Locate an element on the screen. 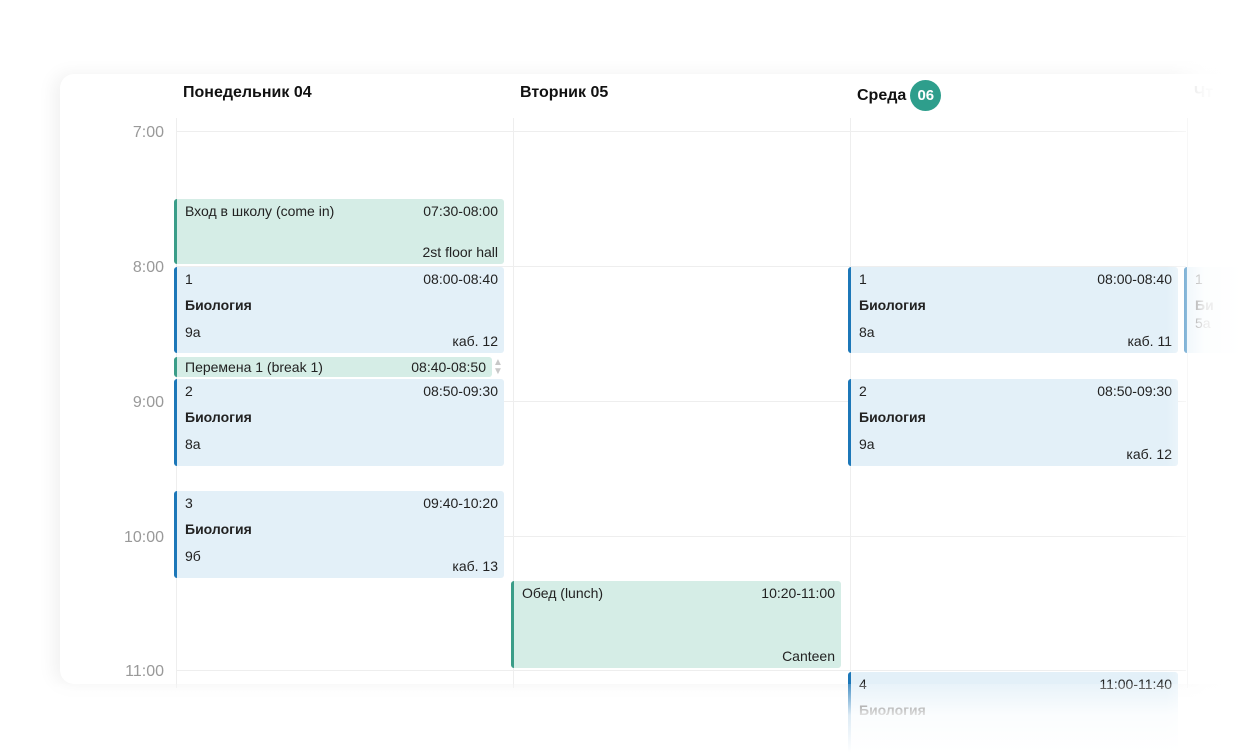 This screenshot has width=1242, height=753. day-header-label: Вторник 05 is located at coordinates (564, 92).